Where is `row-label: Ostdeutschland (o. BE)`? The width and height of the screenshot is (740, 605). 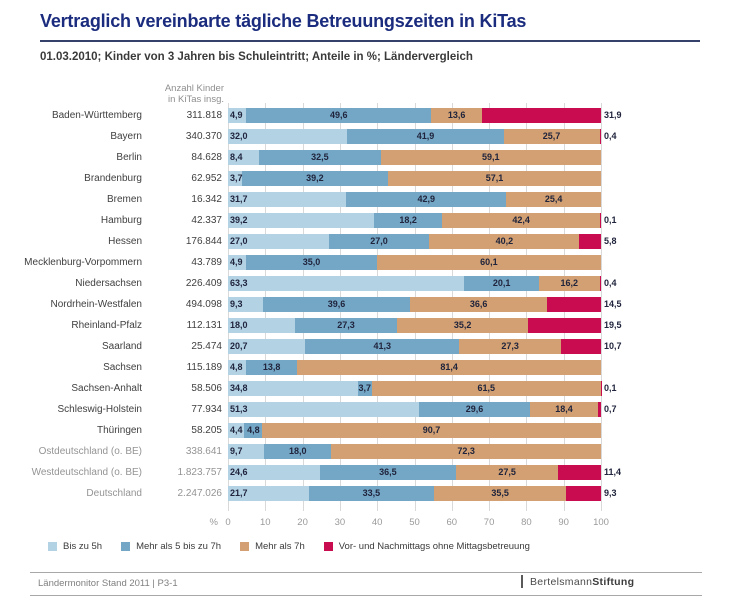 row-label: Ostdeutschland (o. BE) is located at coordinates (90, 451).